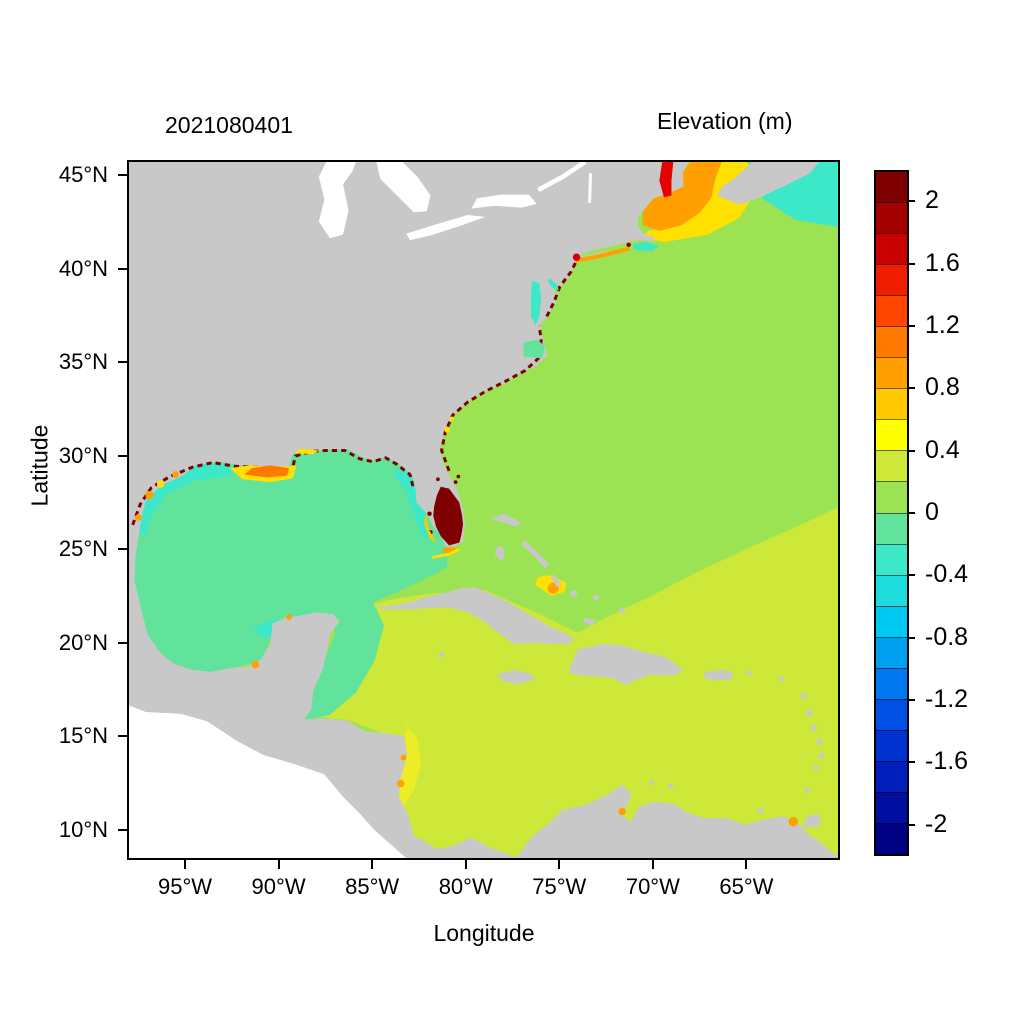 The image size is (1024, 1024). I want to click on lake-michigan, so click(337, 200).